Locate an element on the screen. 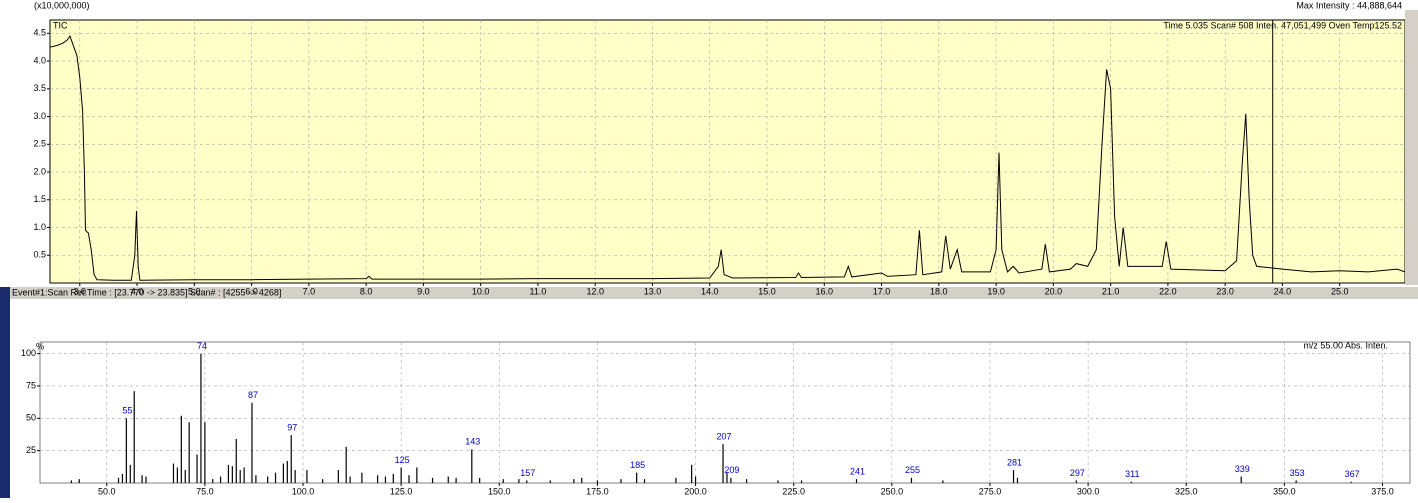 This screenshot has height=503, width=1418. y-tick-label: 0.5 is located at coordinates (39, 255).